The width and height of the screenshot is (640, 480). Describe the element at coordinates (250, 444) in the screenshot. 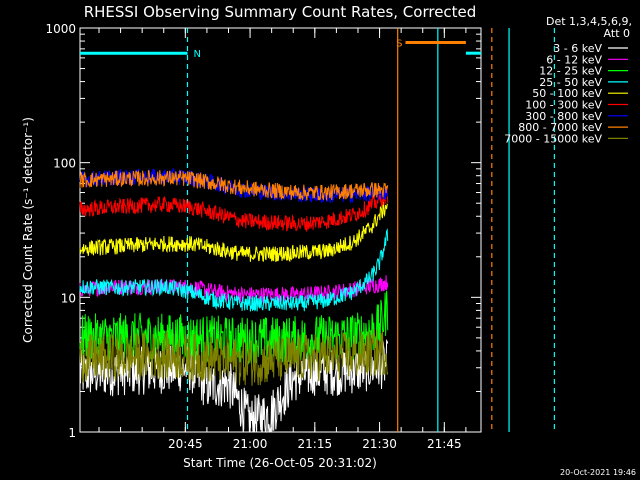

I see `x-tick-label: 21:00` at that location.